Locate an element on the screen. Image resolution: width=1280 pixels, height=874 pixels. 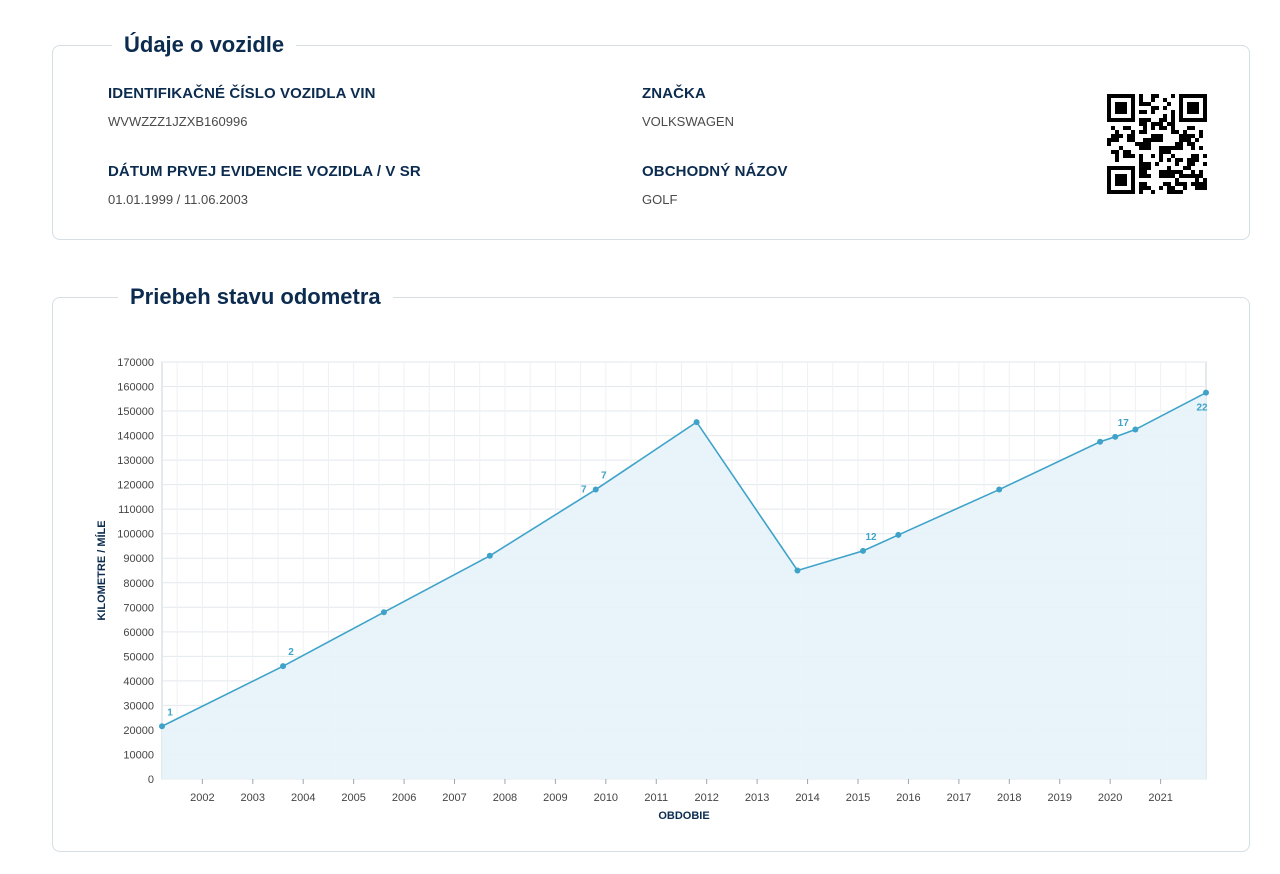
registration-date-label: DÁTUM PRVEJ EVIDENCIE VOZIDLA / V SR is located at coordinates (264, 171).